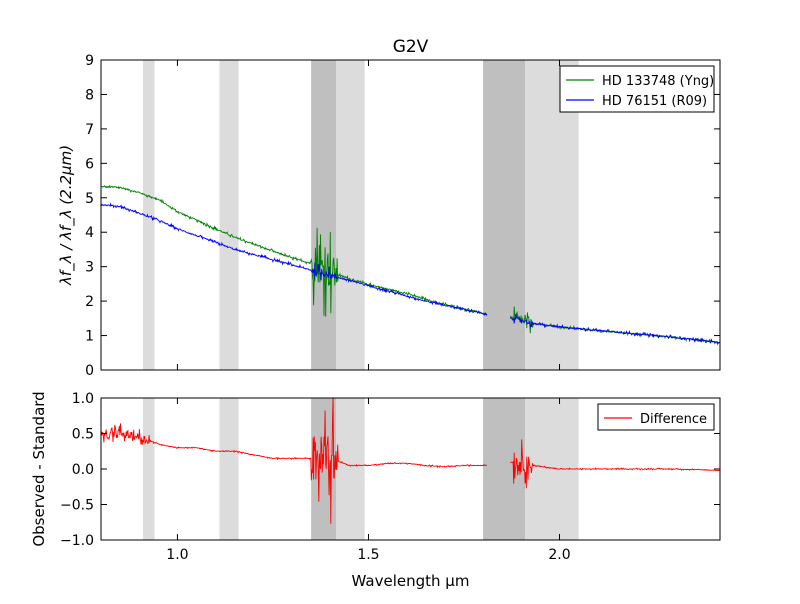 The height and width of the screenshot is (604, 800). I want to click on legend-label: HD 76151 (R09), so click(654, 101).